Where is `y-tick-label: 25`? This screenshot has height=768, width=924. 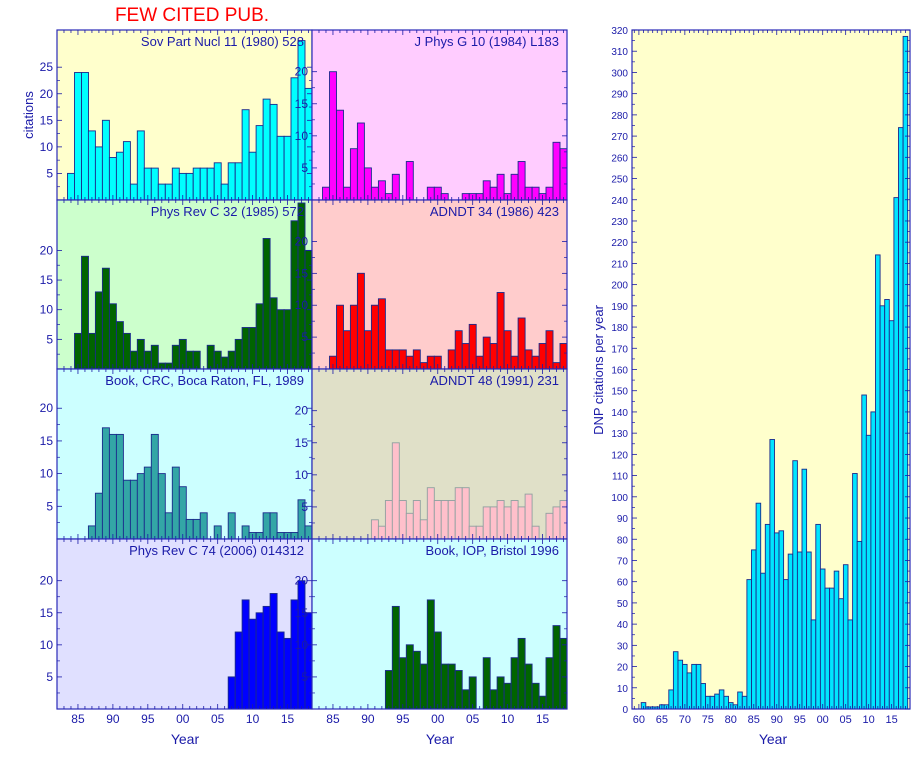
y-tick-label: 25 is located at coordinates (47, 67).